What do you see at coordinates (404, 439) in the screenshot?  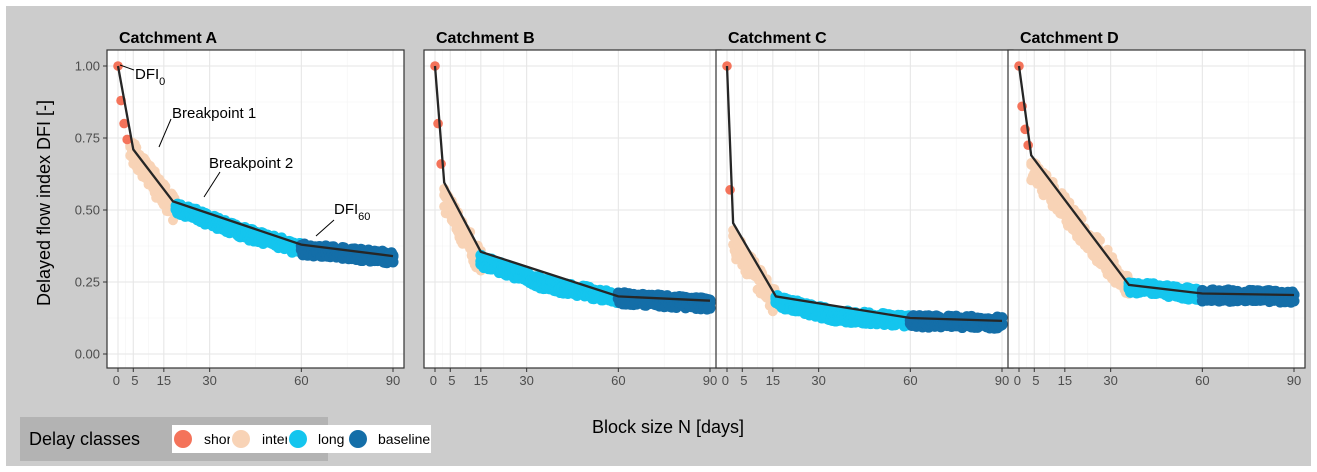 I see `legend-label-baseline: baseline` at bounding box center [404, 439].